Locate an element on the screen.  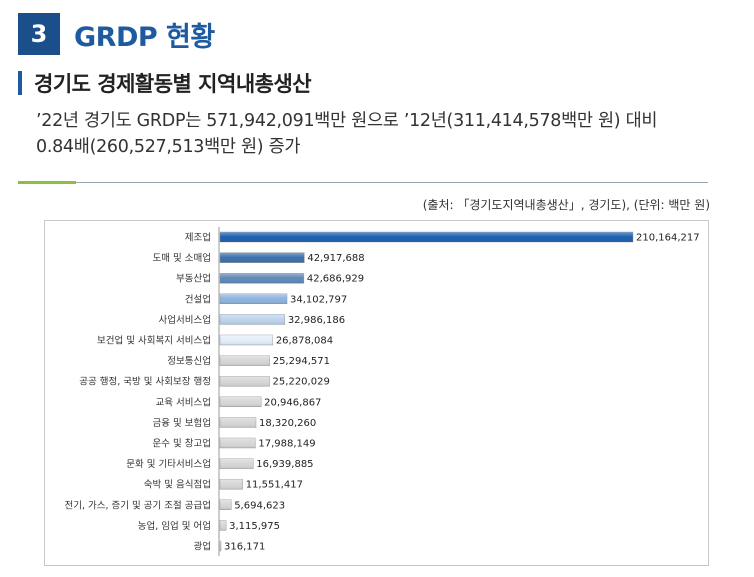
section-number-badge: 3 is located at coordinates (39, 34).